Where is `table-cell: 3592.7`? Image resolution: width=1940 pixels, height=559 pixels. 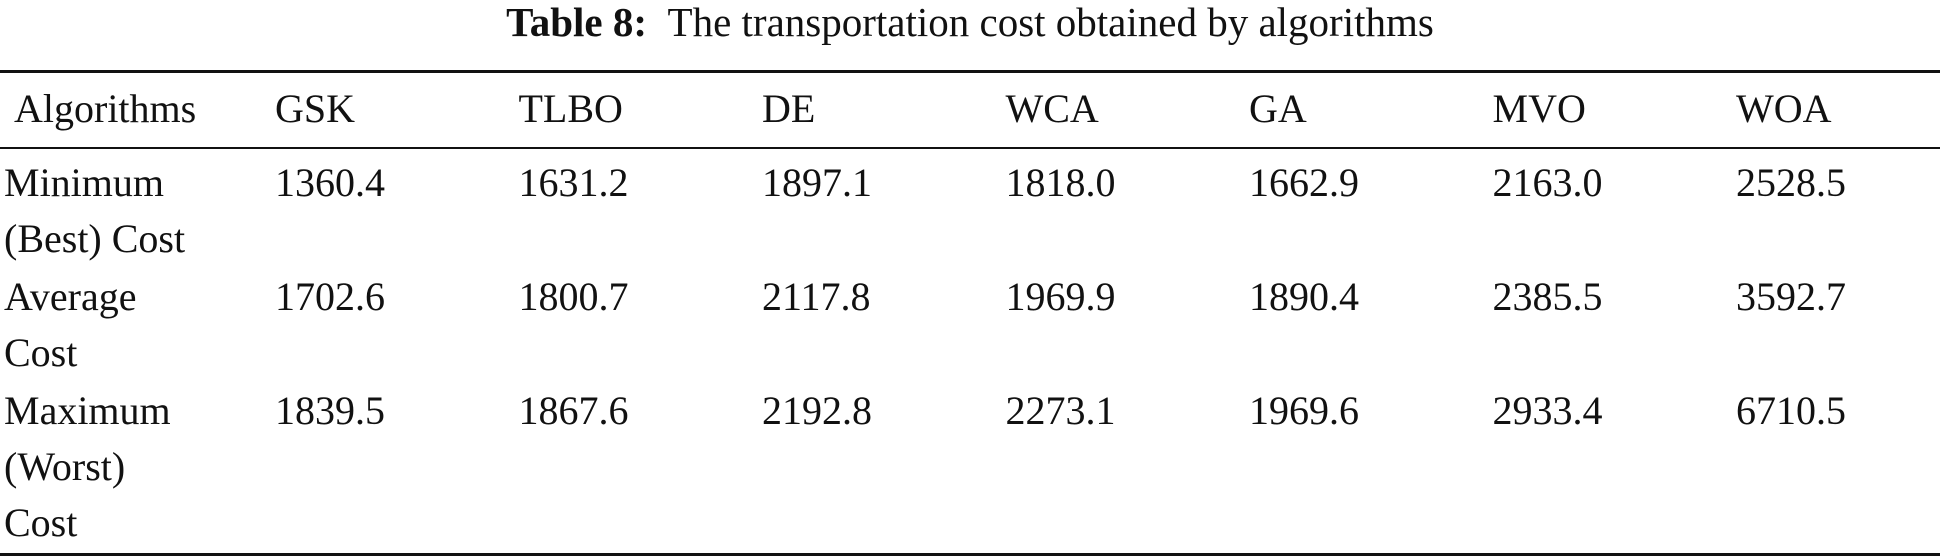
table-cell: 3592.7 is located at coordinates (1791, 296).